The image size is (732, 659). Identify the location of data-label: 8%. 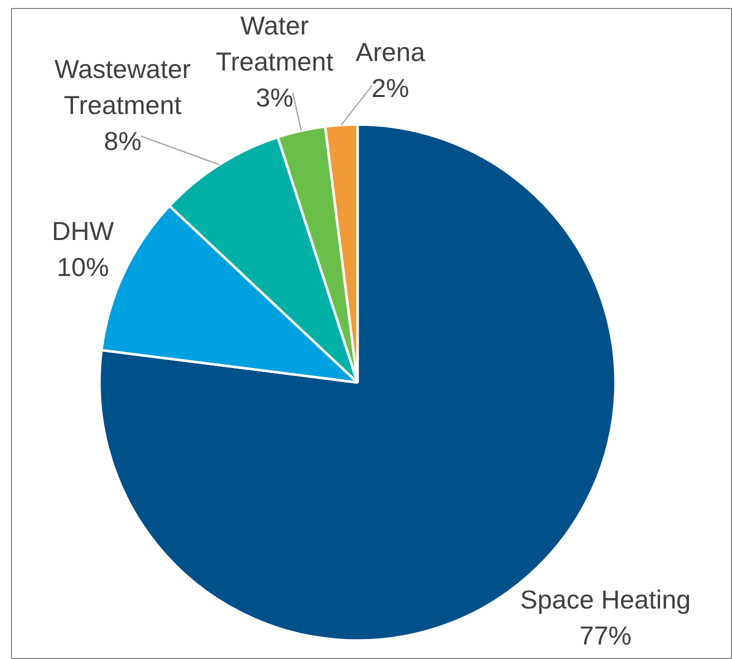
(123, 141).